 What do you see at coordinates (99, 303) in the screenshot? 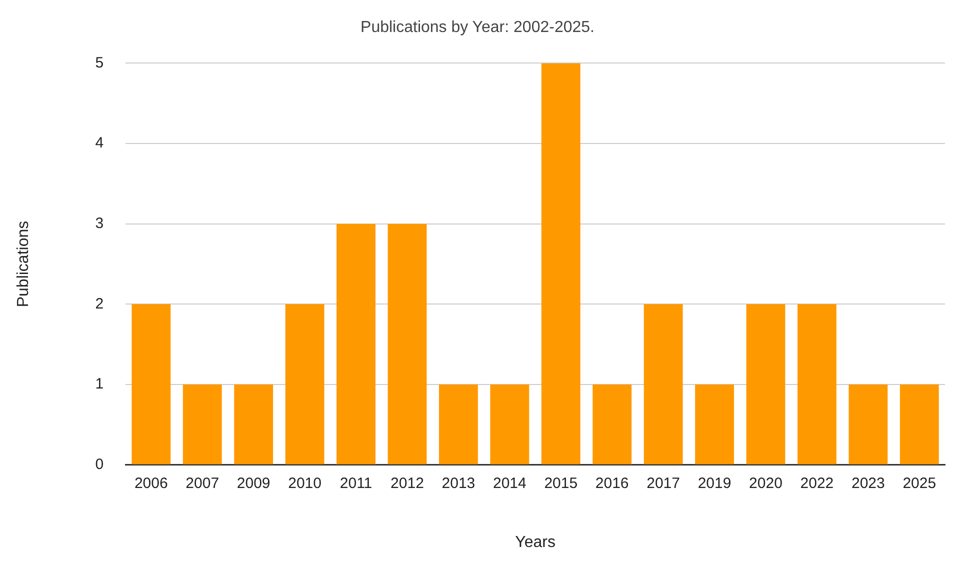
I see `y-tick-label: 2` at bounding box center [99, 303].